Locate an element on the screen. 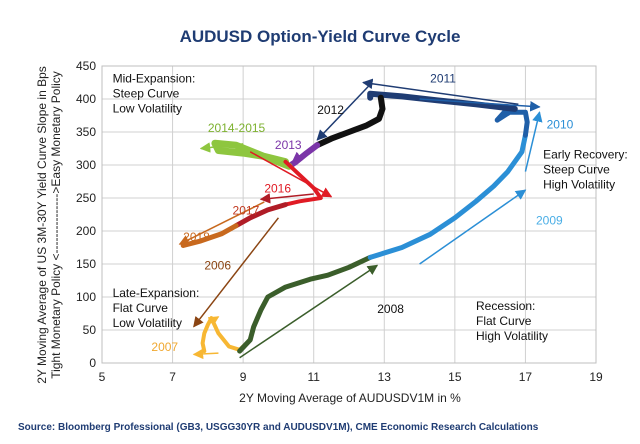 This screenshot has height=444, width=640. y-tick-label: 350 is located at coordinates (86, 132).